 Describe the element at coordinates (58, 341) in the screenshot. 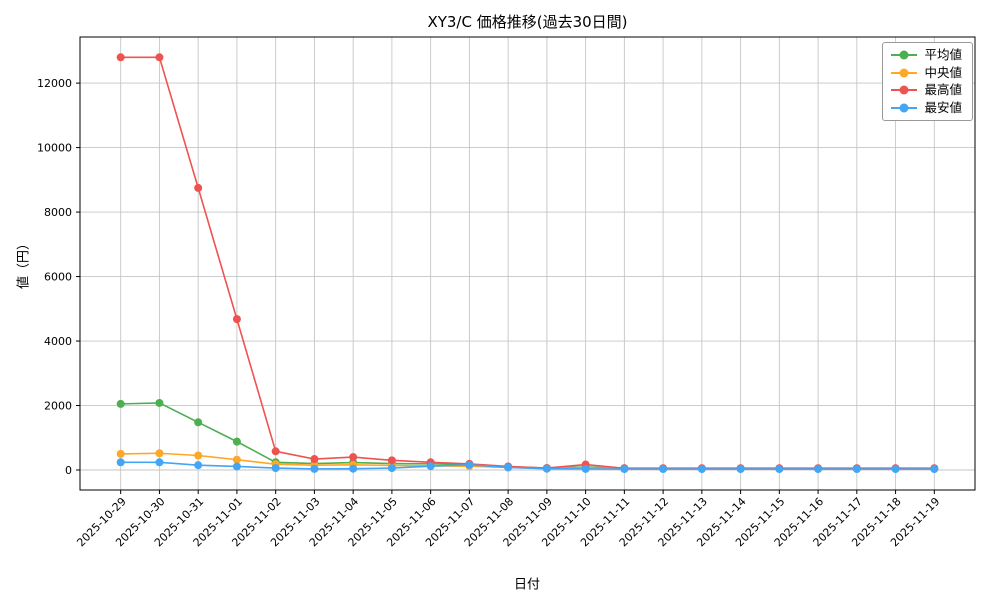

I see `y-tick-label: 4000` at that location.